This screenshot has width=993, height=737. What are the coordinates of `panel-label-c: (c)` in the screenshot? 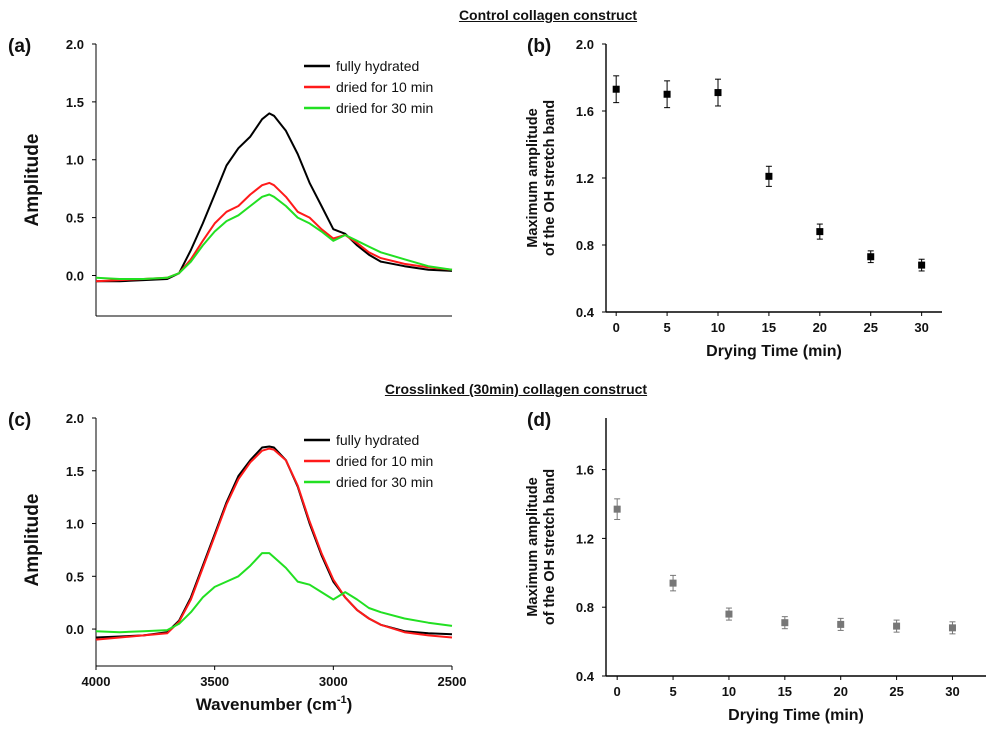 It's located at (20, 420).